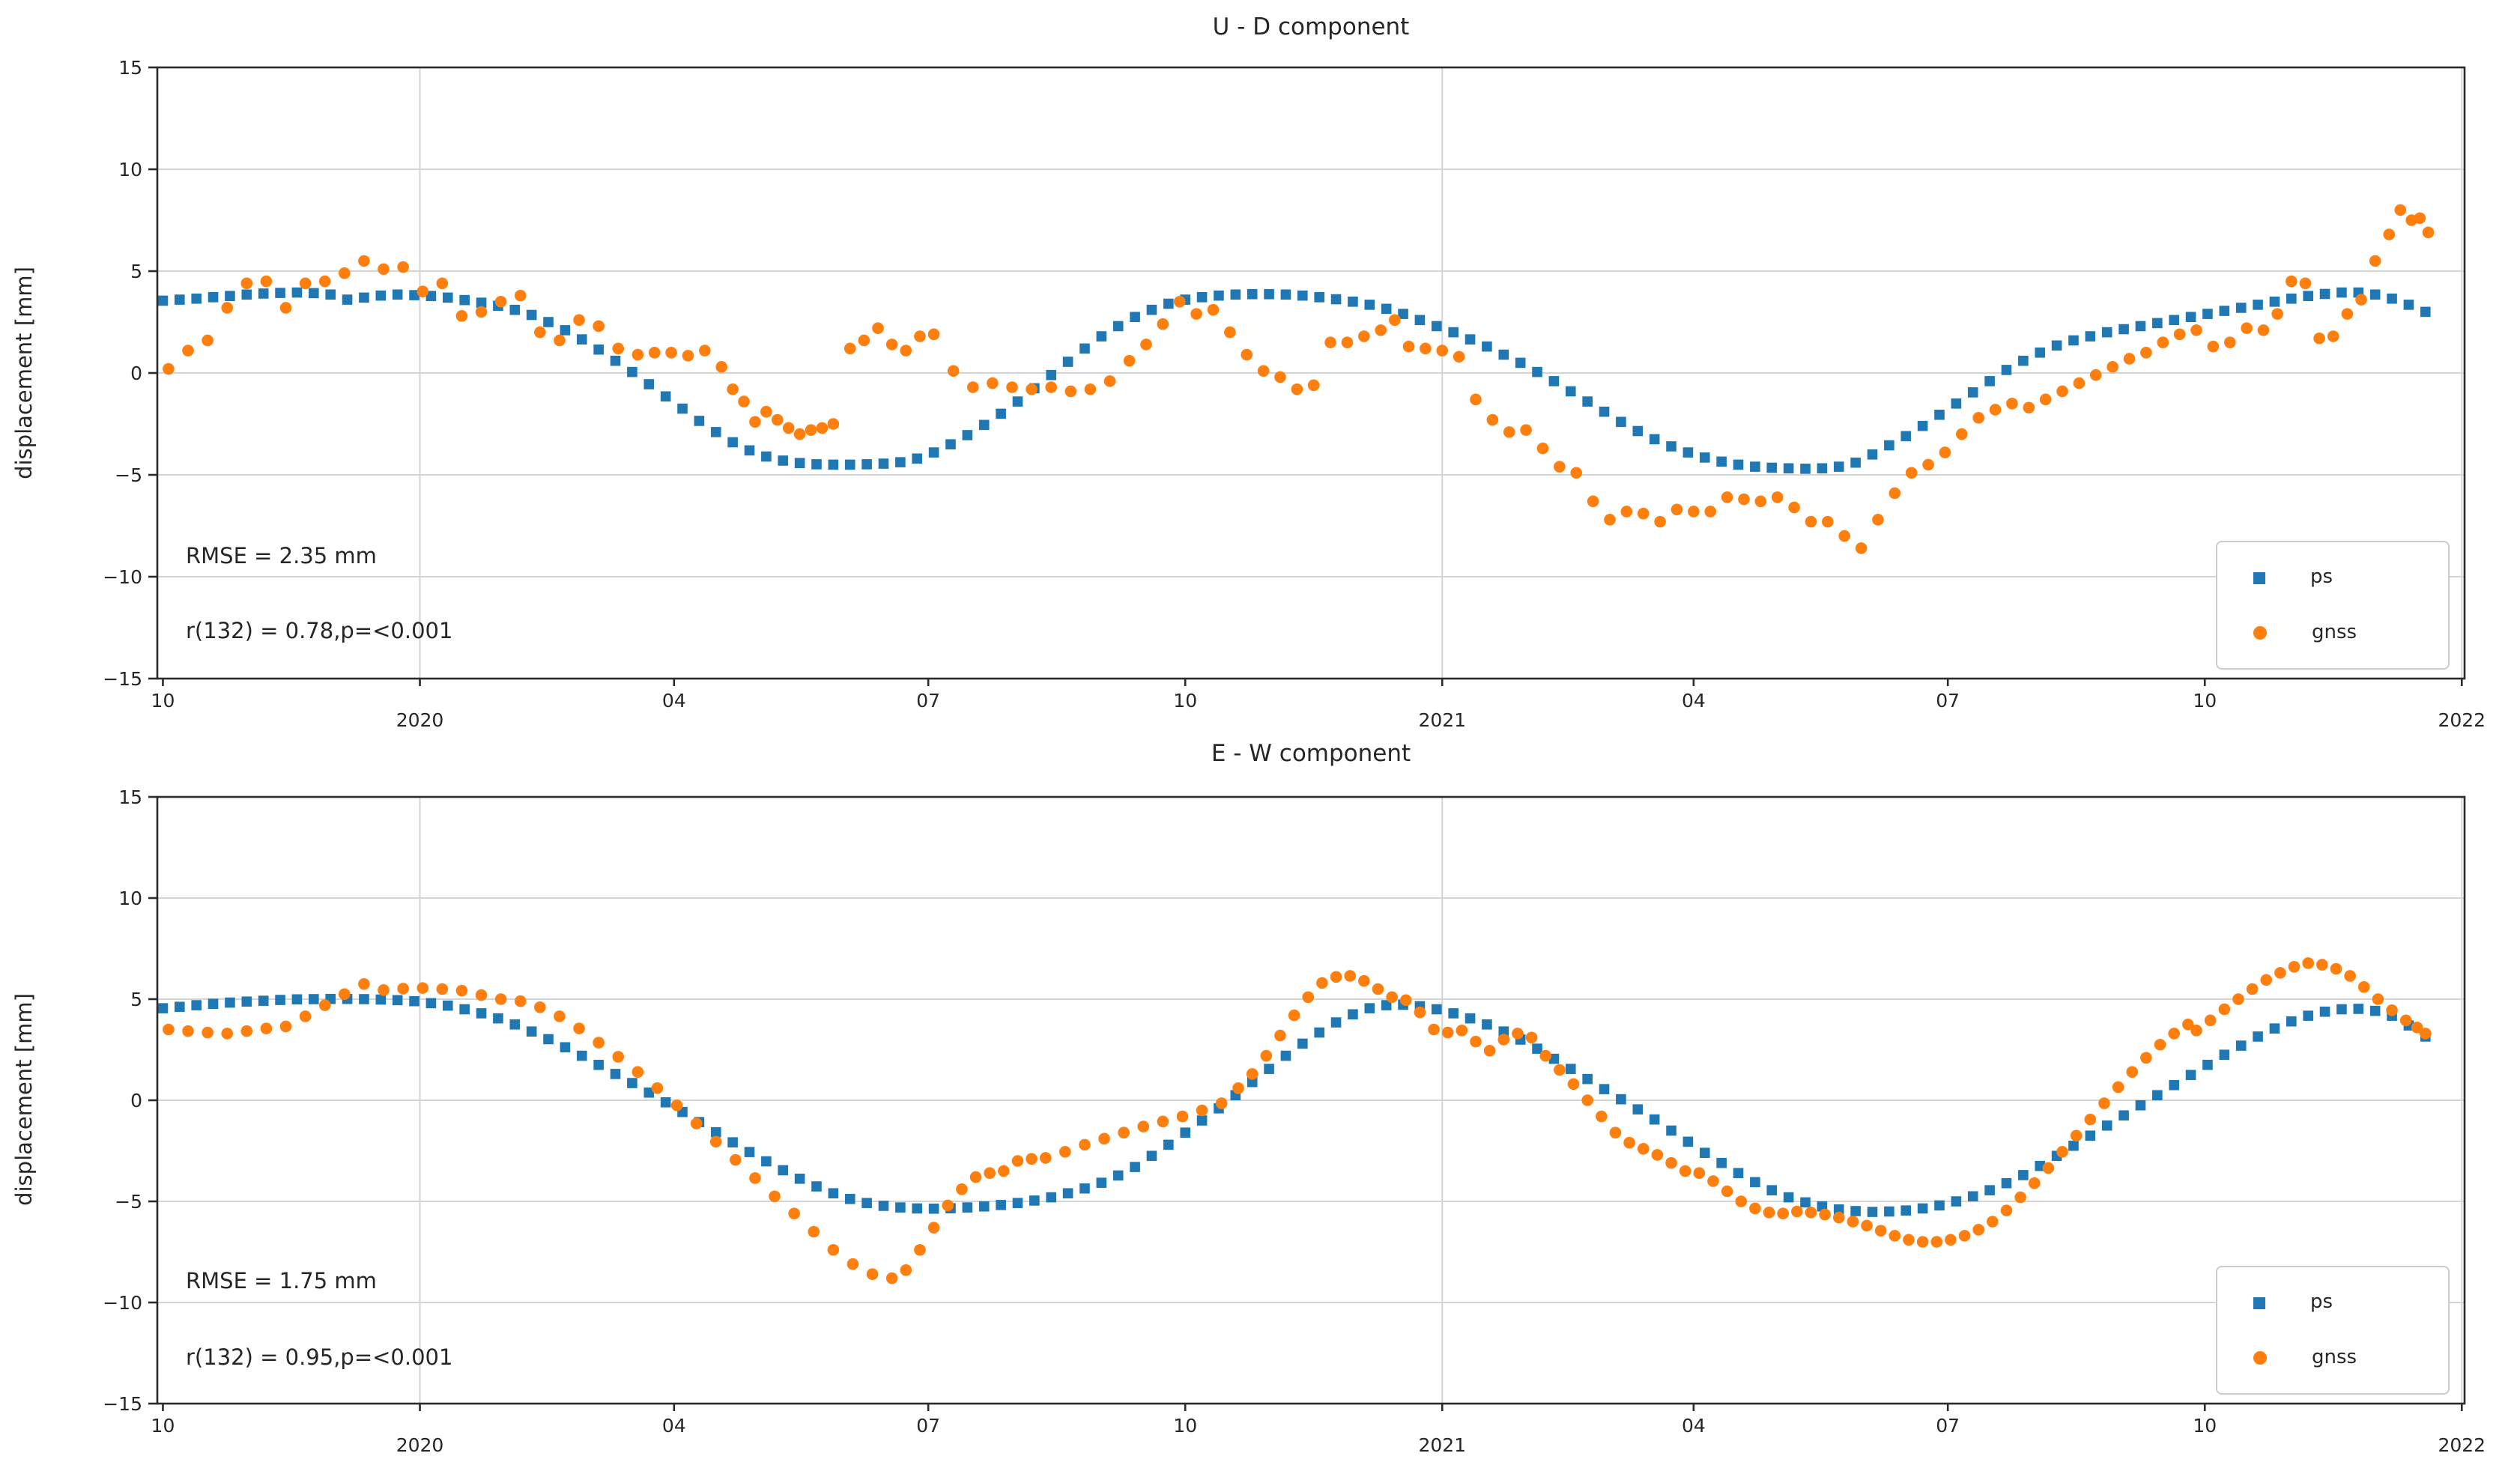 The image size is (2520, 1477). What do you see at coordinates (2205, 1426) in the screenshot?
I see `x-tick-label: 10` at bounding box center [2205, 1426].